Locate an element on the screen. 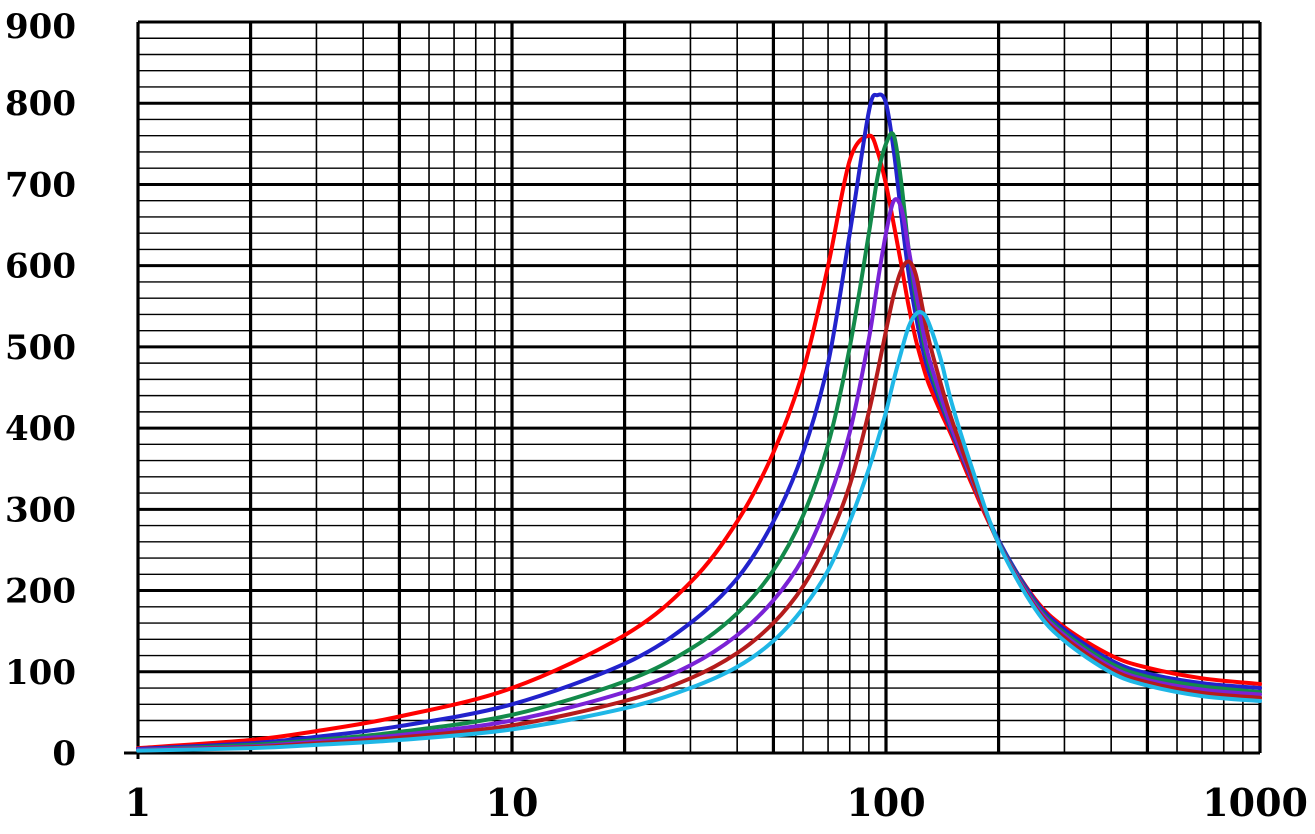 Image resolution: width=1315 pixels, height=834 pixels. x-axis-ticks: 1 10 100 1000 is located at coordinates (716, 802).